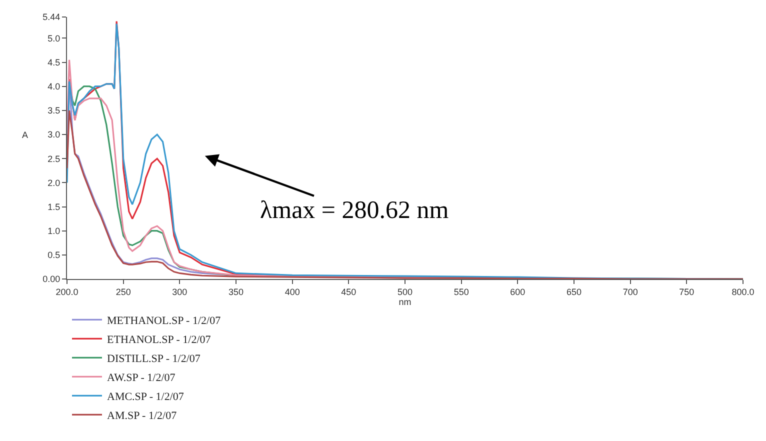 The image size is (766, 441). I want to click on x-tick-label: 700, so click(630, 291).